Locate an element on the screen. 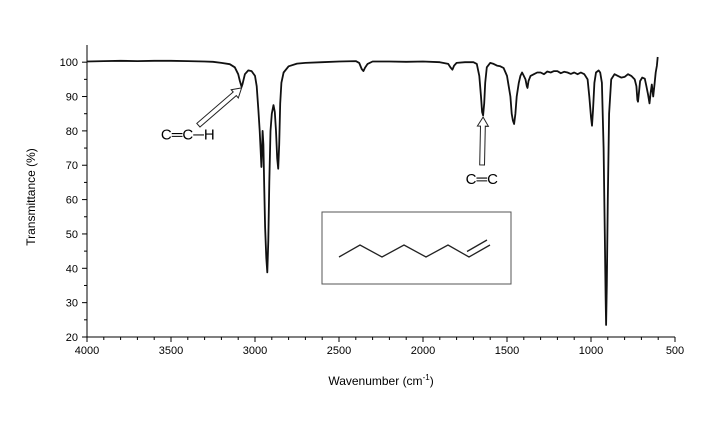 This screenshot has height=425, width=720. inset-box is located at coordinates (416, 248).